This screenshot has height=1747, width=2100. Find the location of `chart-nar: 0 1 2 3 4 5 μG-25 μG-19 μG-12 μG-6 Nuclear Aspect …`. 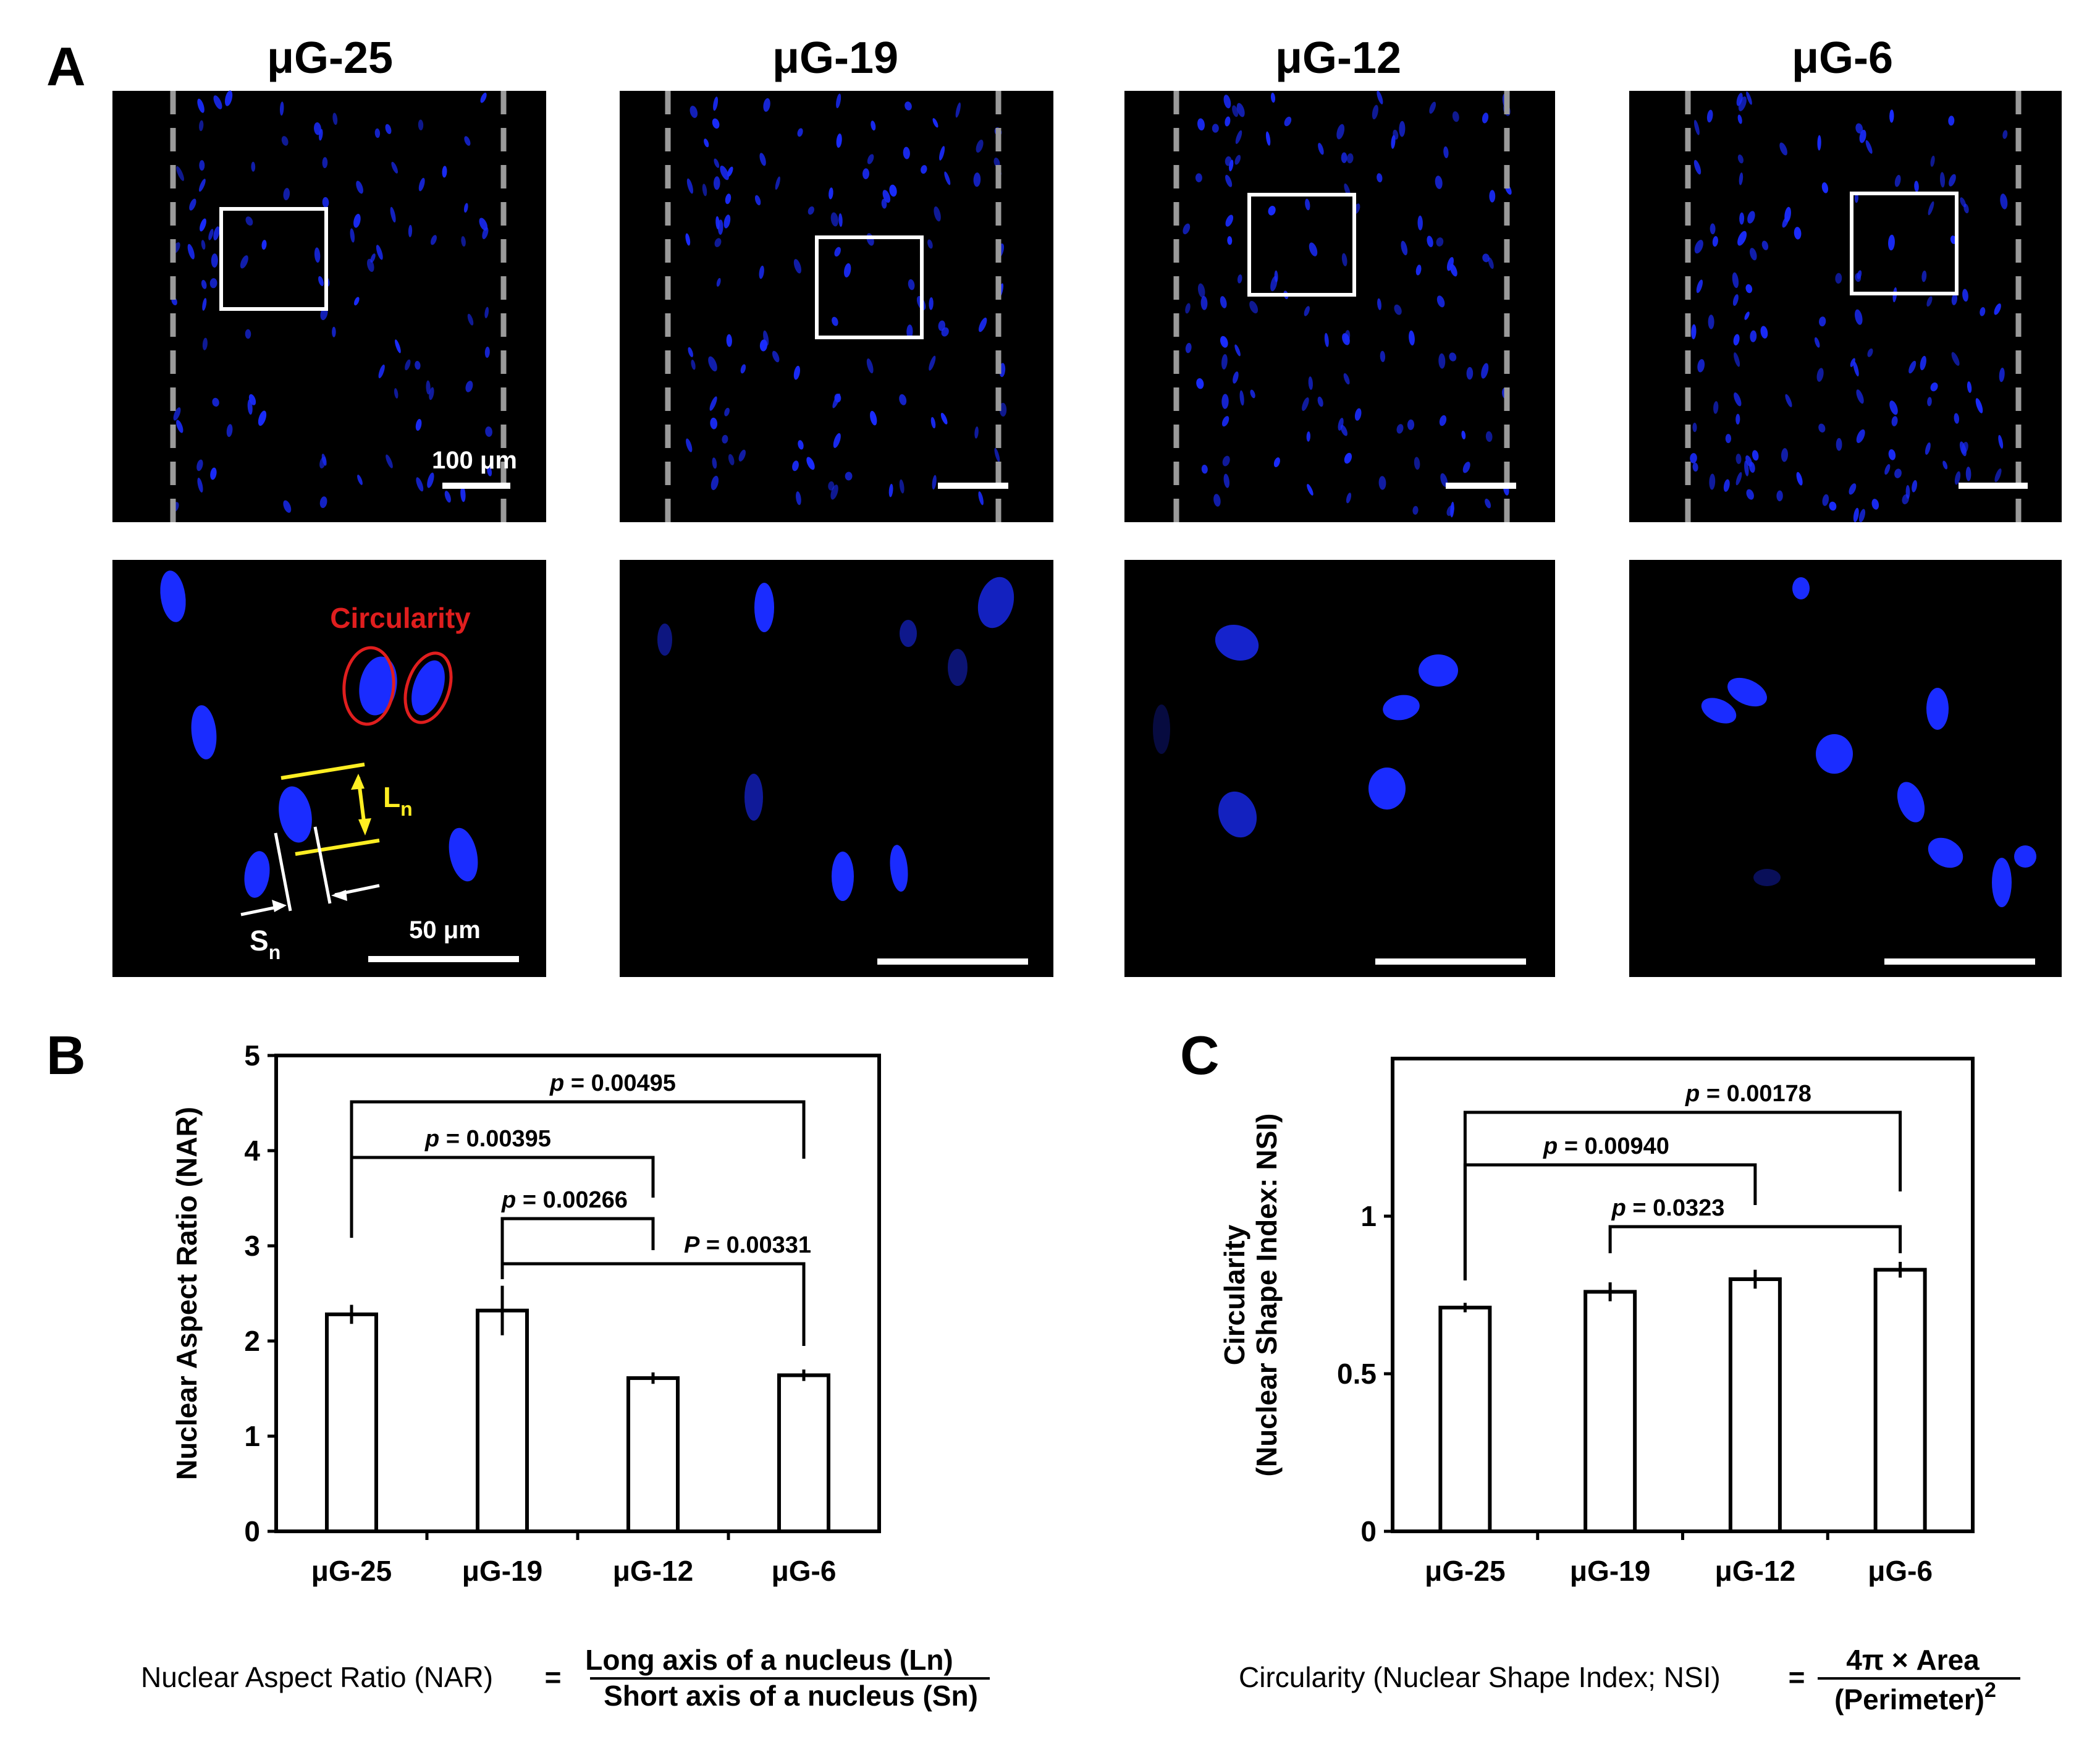

chart-nar: 0 1 2 3 4 5 μG-25 μG-19 μG-12 μG-6 Nuclear Aspect … is located at coordinates (526, 1313).